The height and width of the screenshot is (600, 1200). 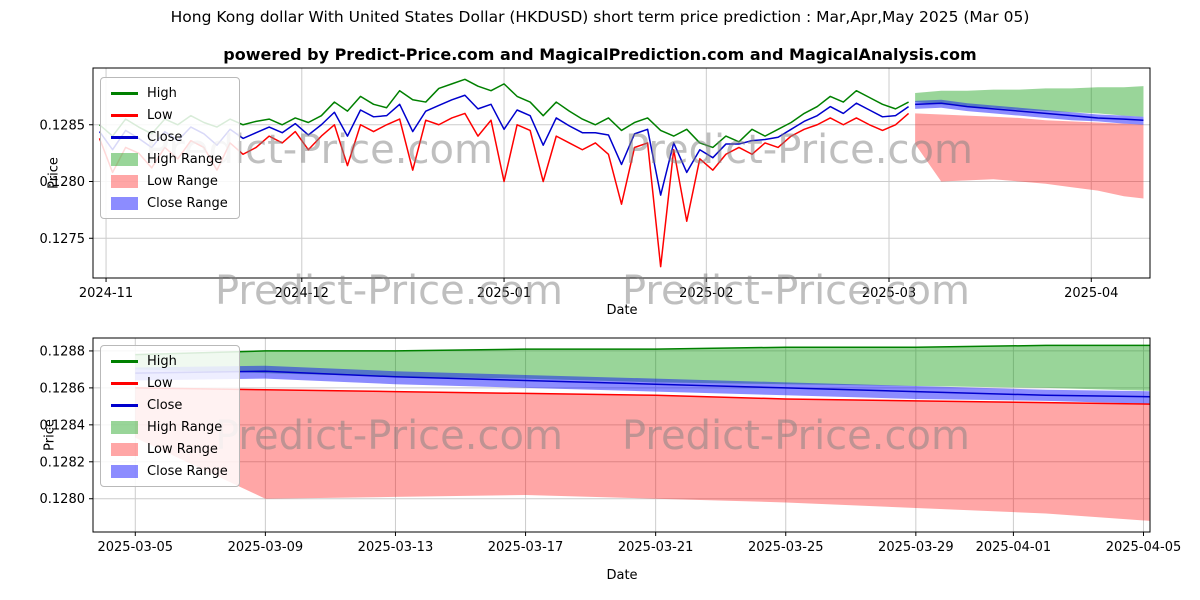 What do you see at coordinates (50, 435) in the screenshot?
I see `zoom-y-axis-label: Price` at bounding box center [50, 435].